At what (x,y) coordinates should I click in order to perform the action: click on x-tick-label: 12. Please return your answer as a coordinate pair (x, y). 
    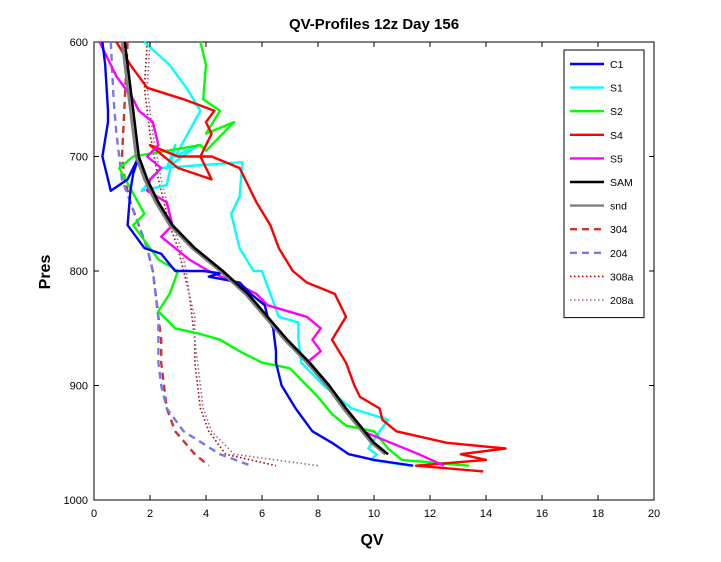
    Looking at the image, I should click on (430, 514).